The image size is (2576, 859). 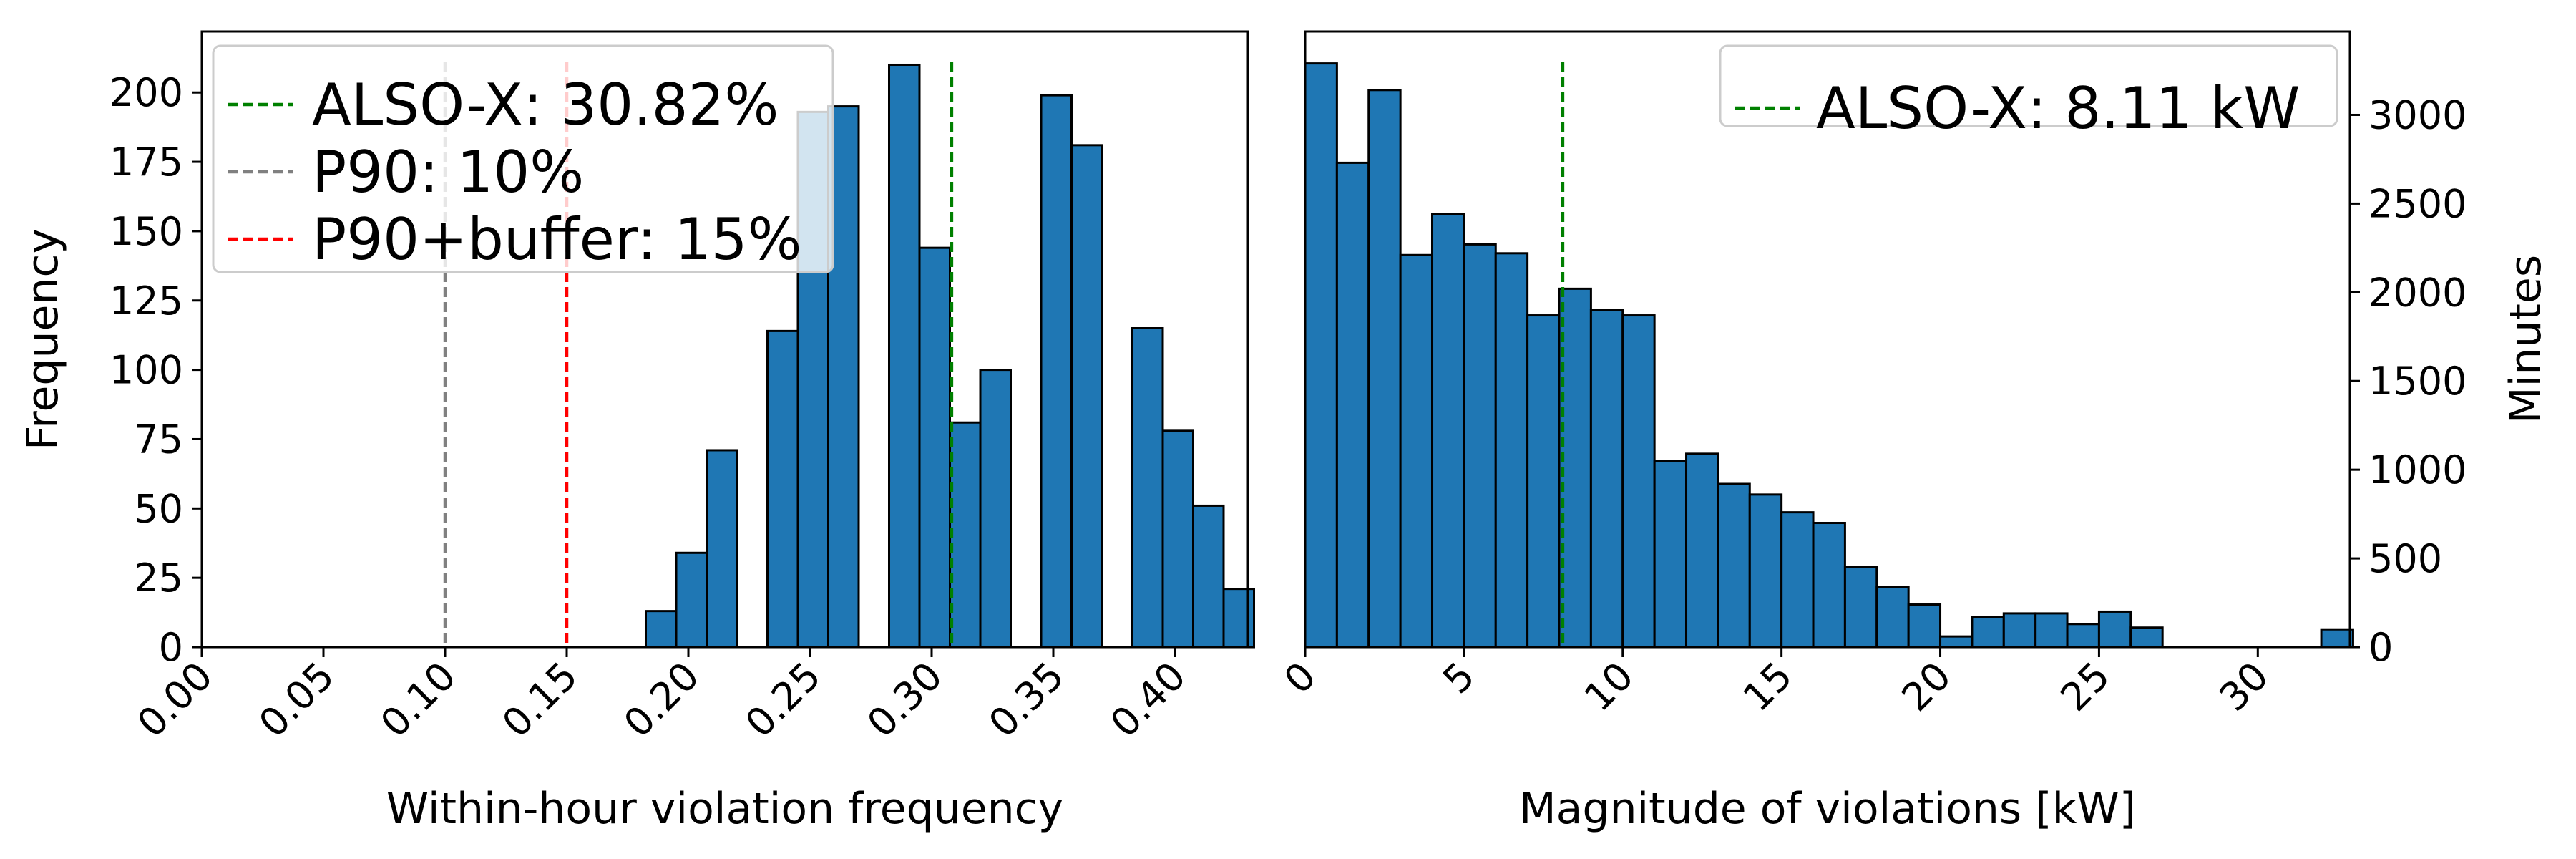 I want to click on x-tick-label: 30, so click(x=2243, y=687).